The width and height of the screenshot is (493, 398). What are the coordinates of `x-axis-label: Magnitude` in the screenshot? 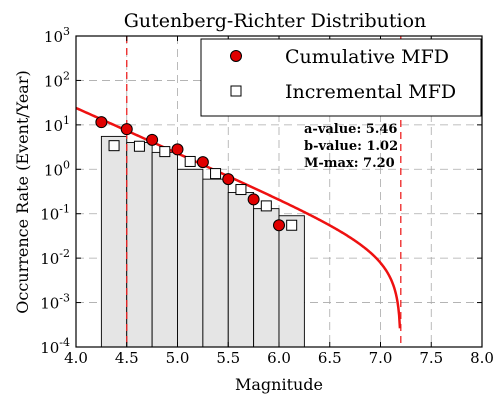 It's located at (279, 384).